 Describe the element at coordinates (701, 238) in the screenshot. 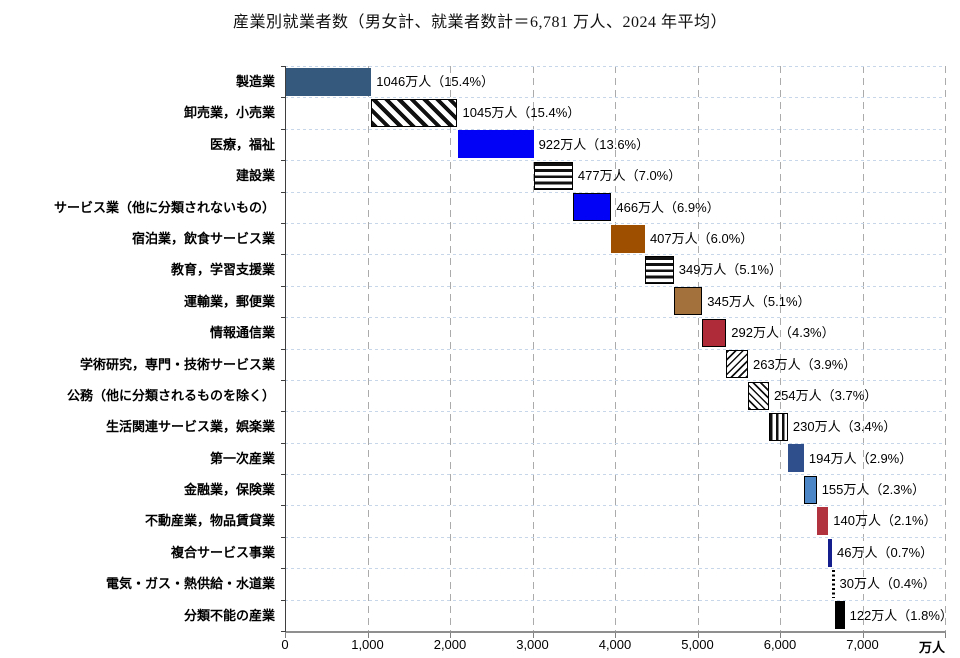

I see `data-label-5: 407万人（6.0%）` at that location.